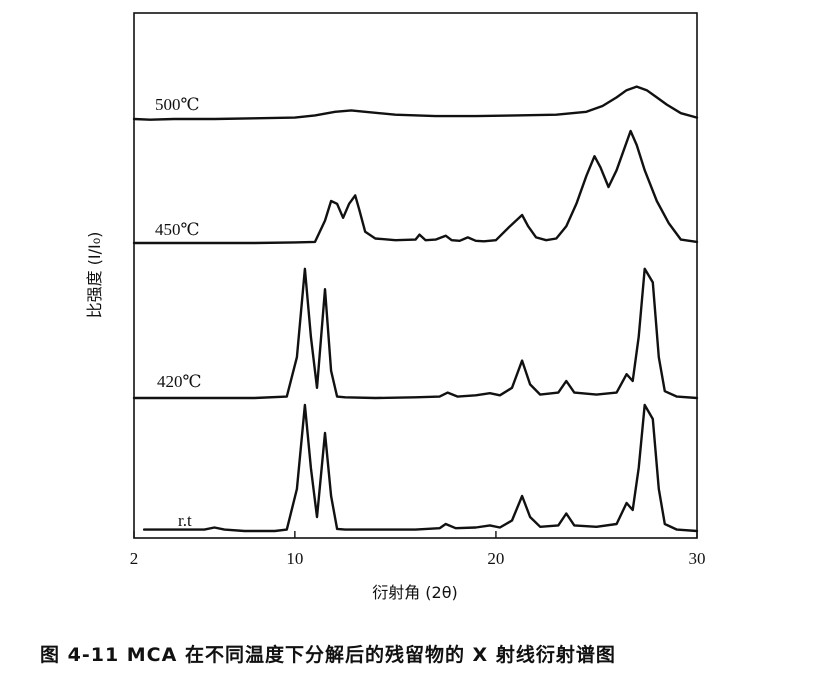  I want to click on x-axis-ticks: 2 10 20 30, so click(418, 549).